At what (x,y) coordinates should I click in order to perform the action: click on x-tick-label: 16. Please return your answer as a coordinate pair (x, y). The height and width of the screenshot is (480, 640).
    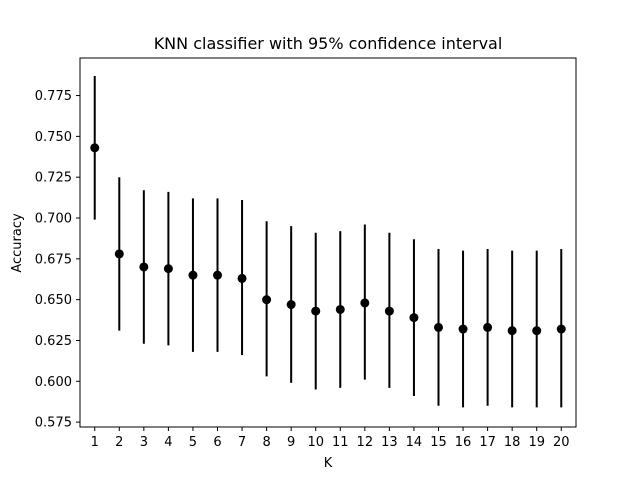
    Looking at the image, I should click on (463, 442).